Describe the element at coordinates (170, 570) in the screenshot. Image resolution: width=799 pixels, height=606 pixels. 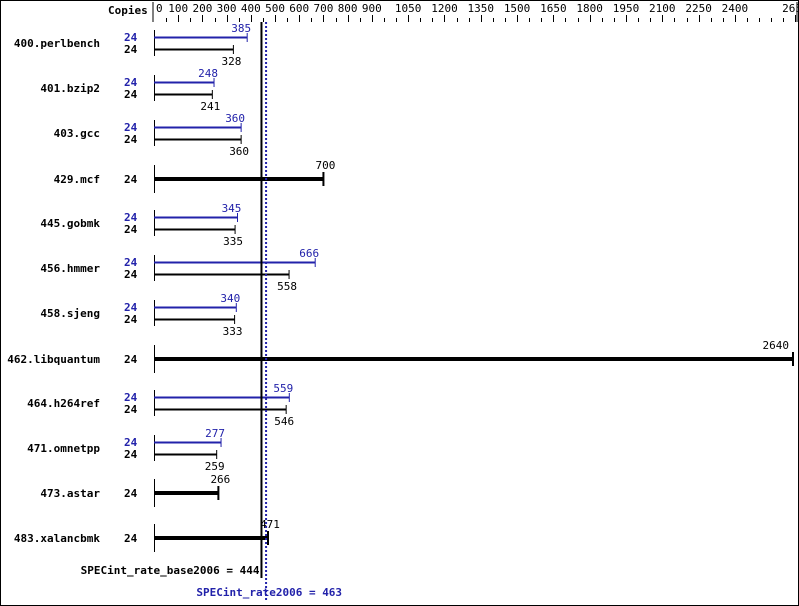
I see `base-metric-label: SPECint_rate_base2006 = 444` at that location.